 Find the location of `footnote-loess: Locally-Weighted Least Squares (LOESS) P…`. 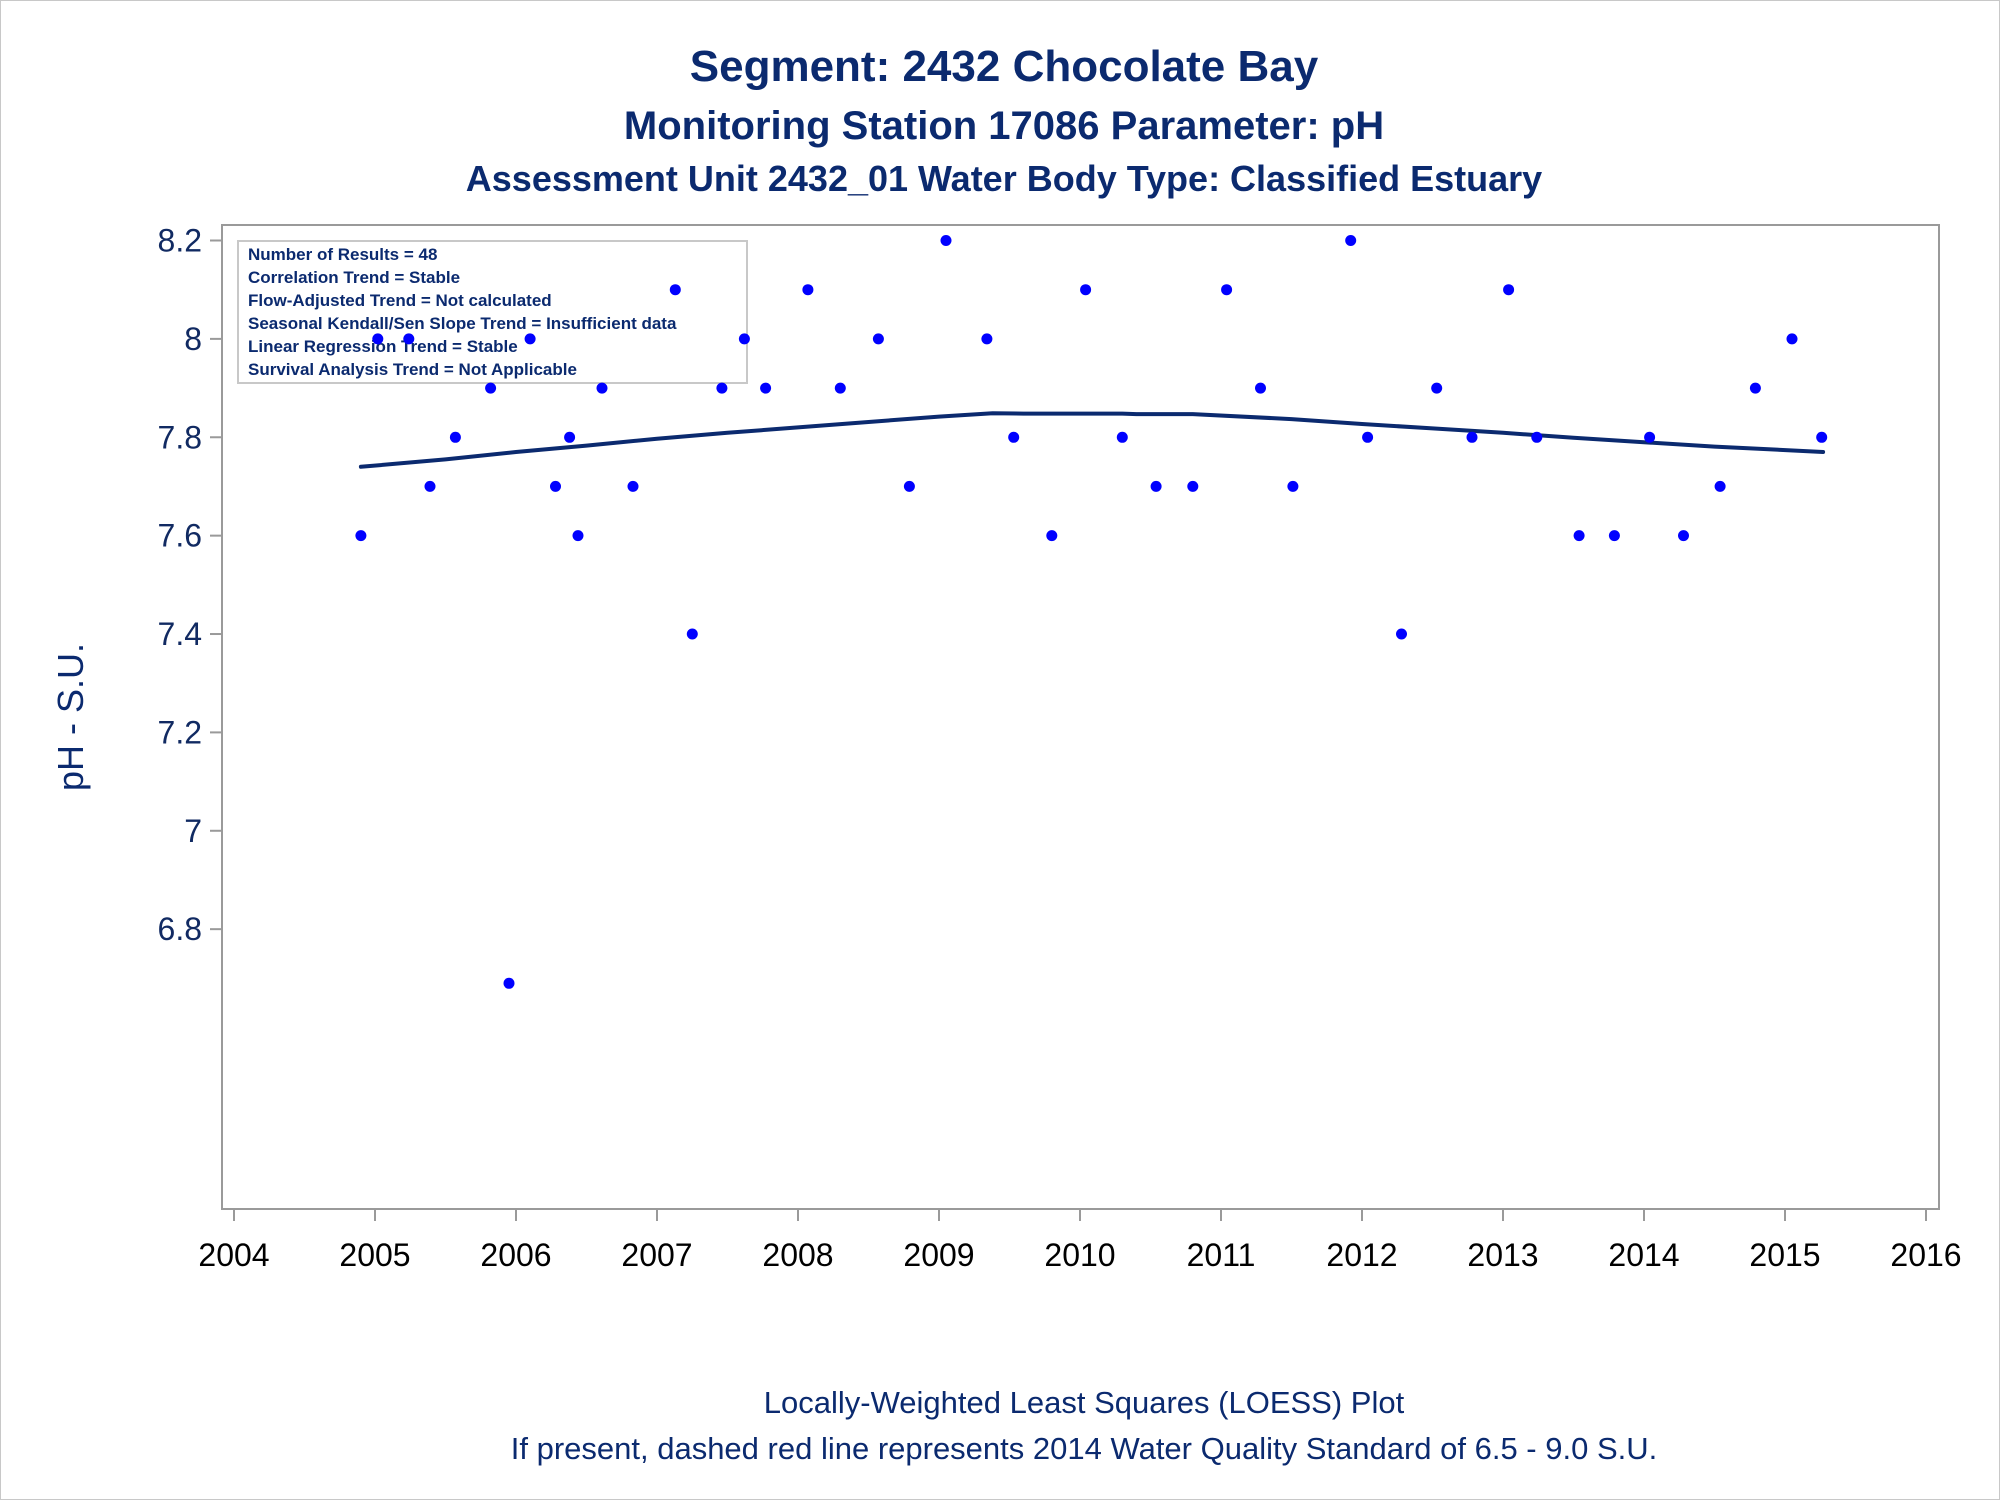

footnote-loess: Locally-Weighted Least Squares (LOESS) P… is located at coordinates (1084, 1402).